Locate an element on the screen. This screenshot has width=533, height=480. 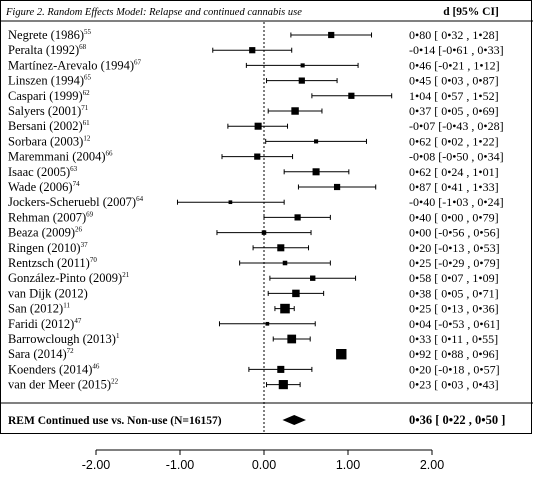
study-ci-text: 0•23 [ 0•03 , 0•43] is located at coordinates (454, 385).